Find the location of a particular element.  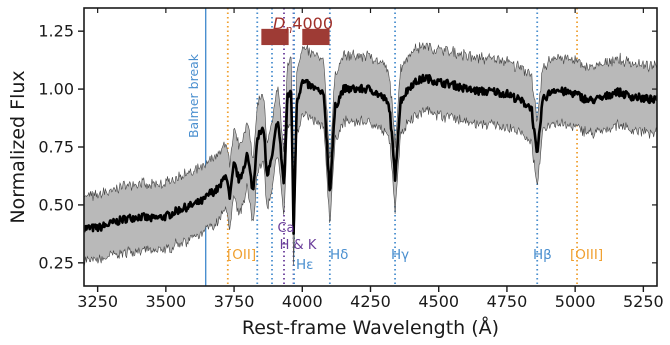

x-tick-label-1: 3500 is located at coordinates (165, 301).